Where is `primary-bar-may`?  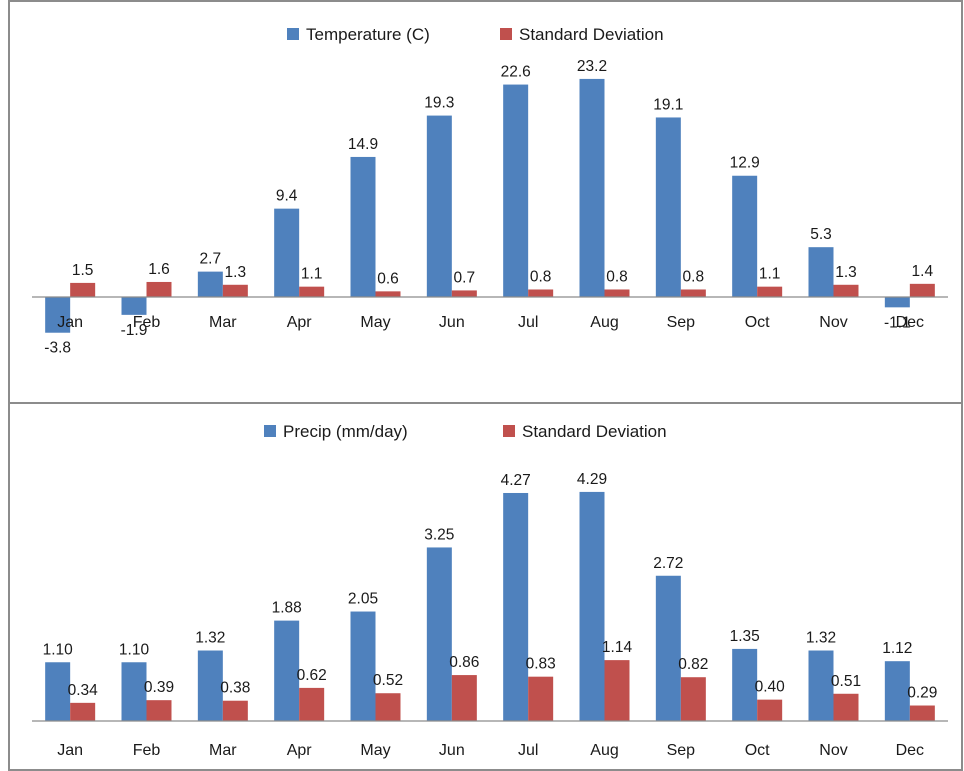 primary-bar-may is located at coordinates (363, 666).